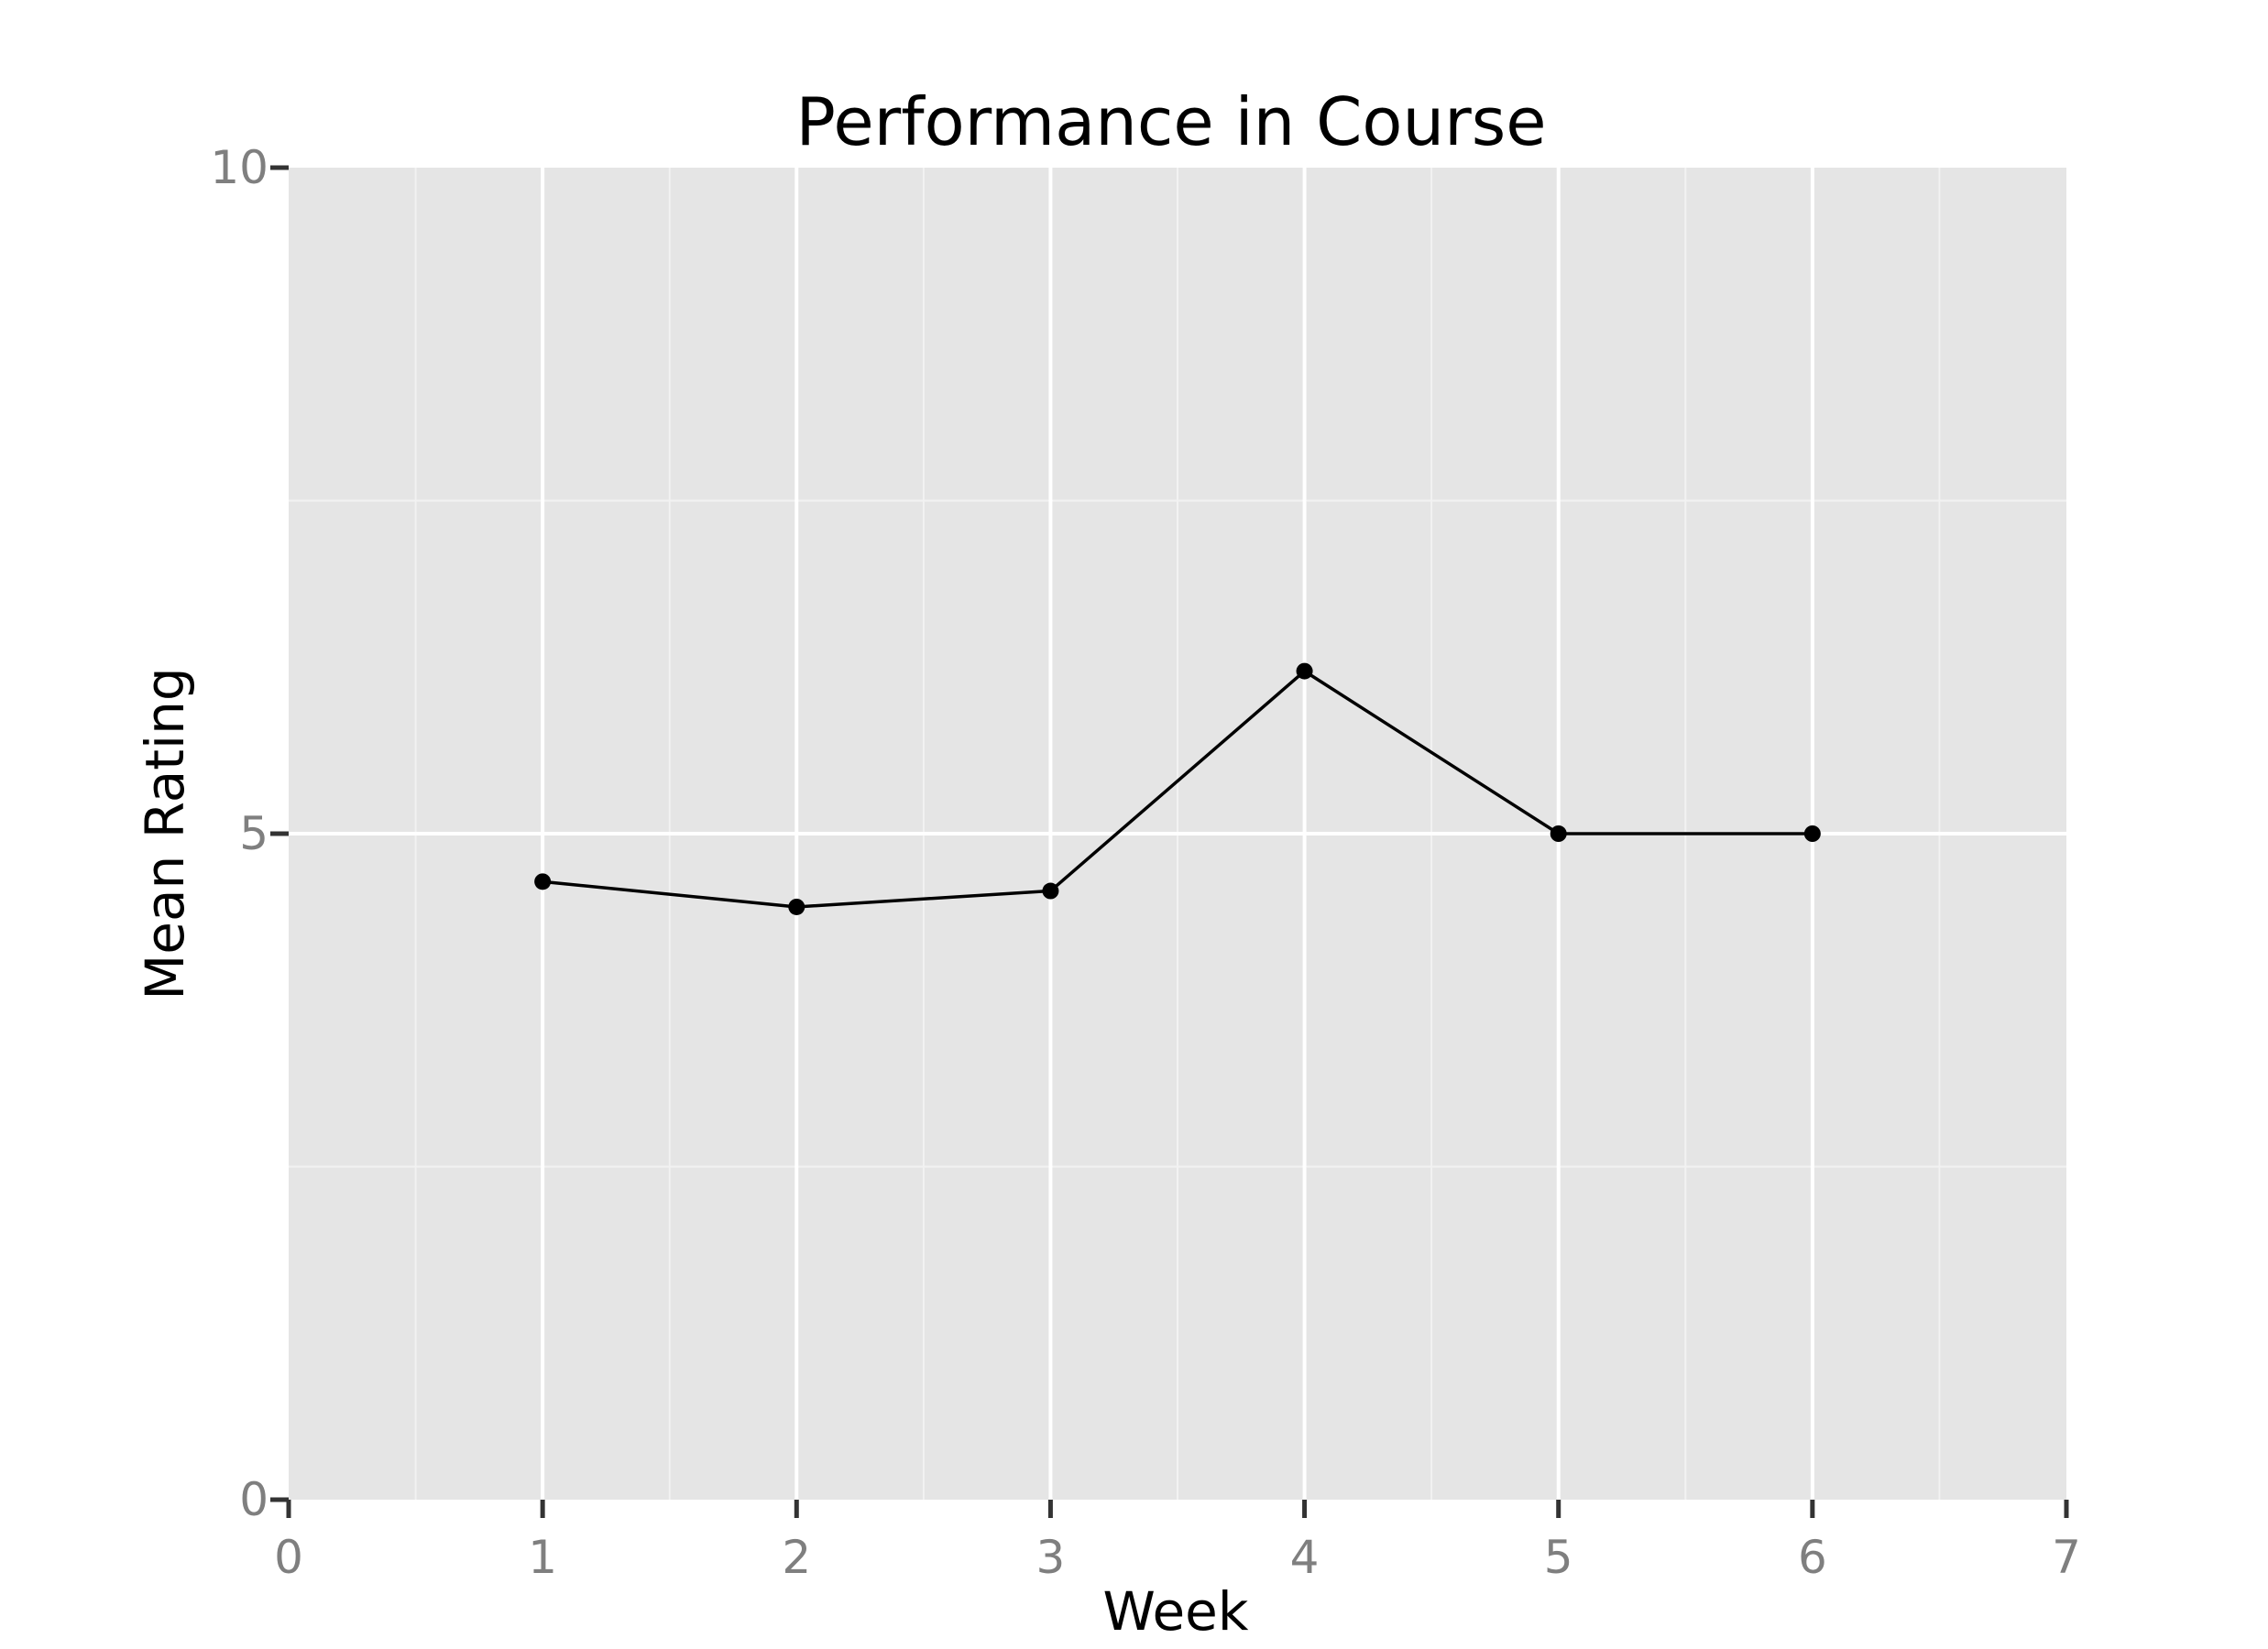  I want to click on x-axis-label: Week, so click(1176, 1611).